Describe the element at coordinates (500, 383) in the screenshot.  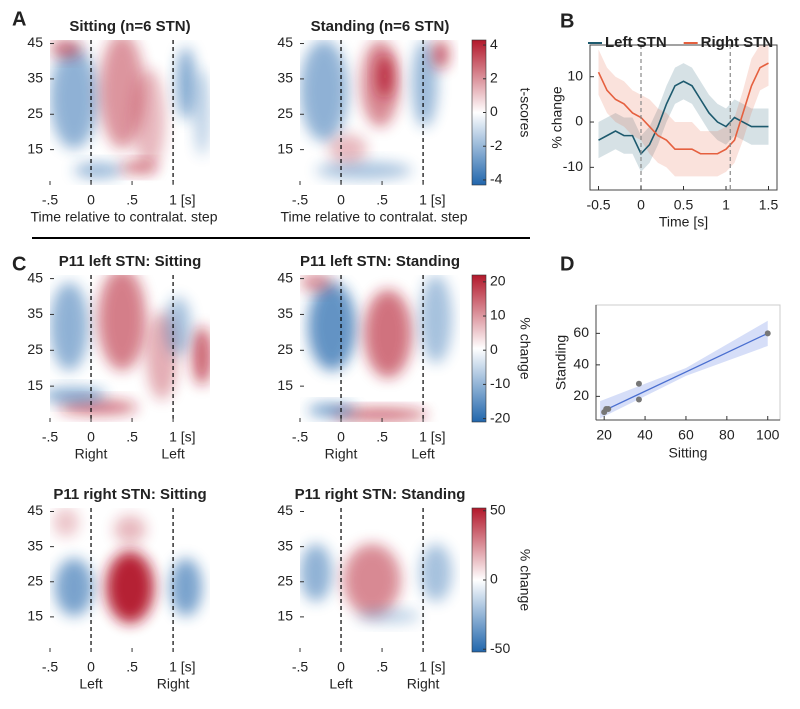
I see `colorbar-tick-label: -10` at that location.